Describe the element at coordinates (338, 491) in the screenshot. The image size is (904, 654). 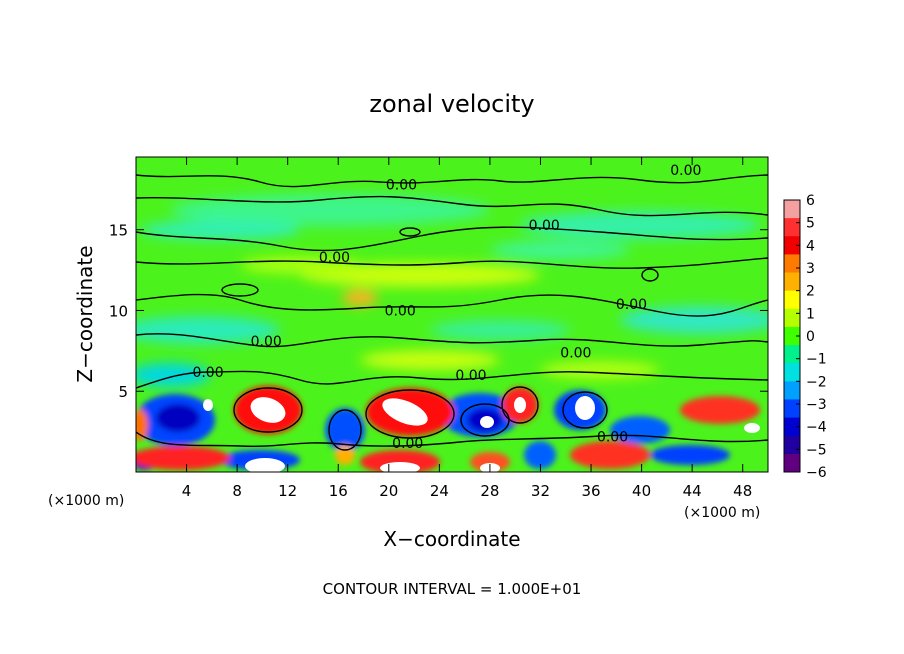
I see `x-tick-label: 16` at that location.